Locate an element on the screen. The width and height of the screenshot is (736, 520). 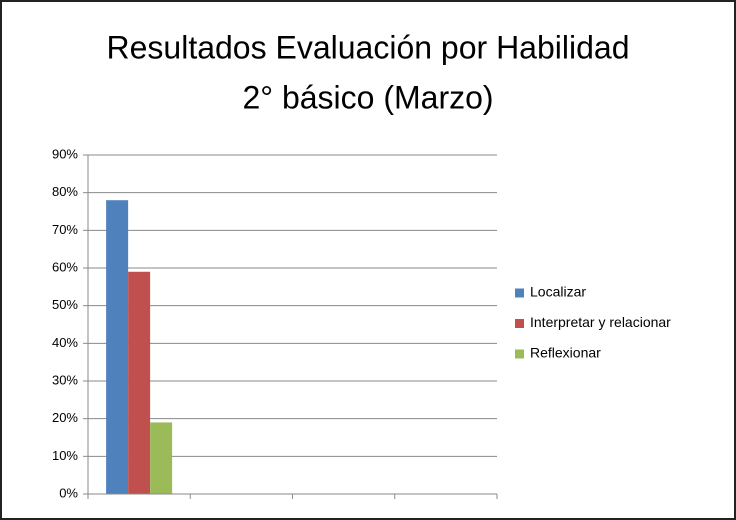
y-tick-label: 70% is located at coordinates (65, 229).